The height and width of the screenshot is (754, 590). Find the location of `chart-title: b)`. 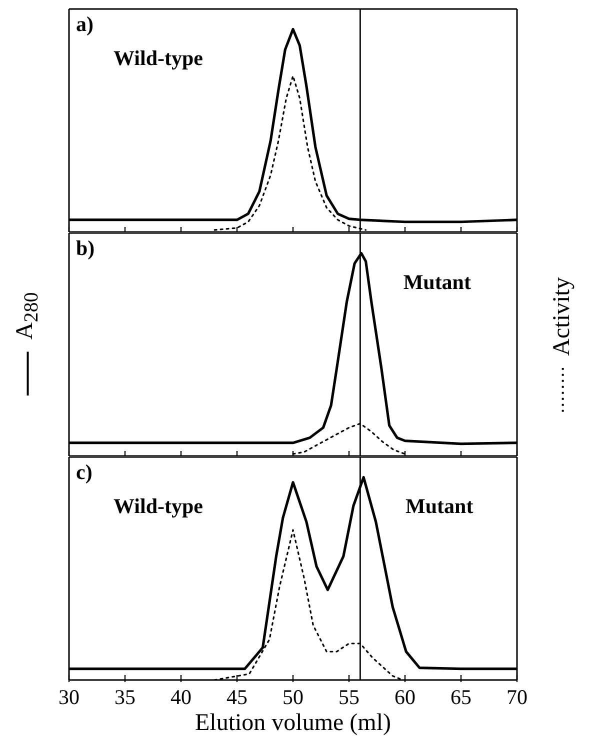

chart-title: b) is located at coordinates (85, 248).